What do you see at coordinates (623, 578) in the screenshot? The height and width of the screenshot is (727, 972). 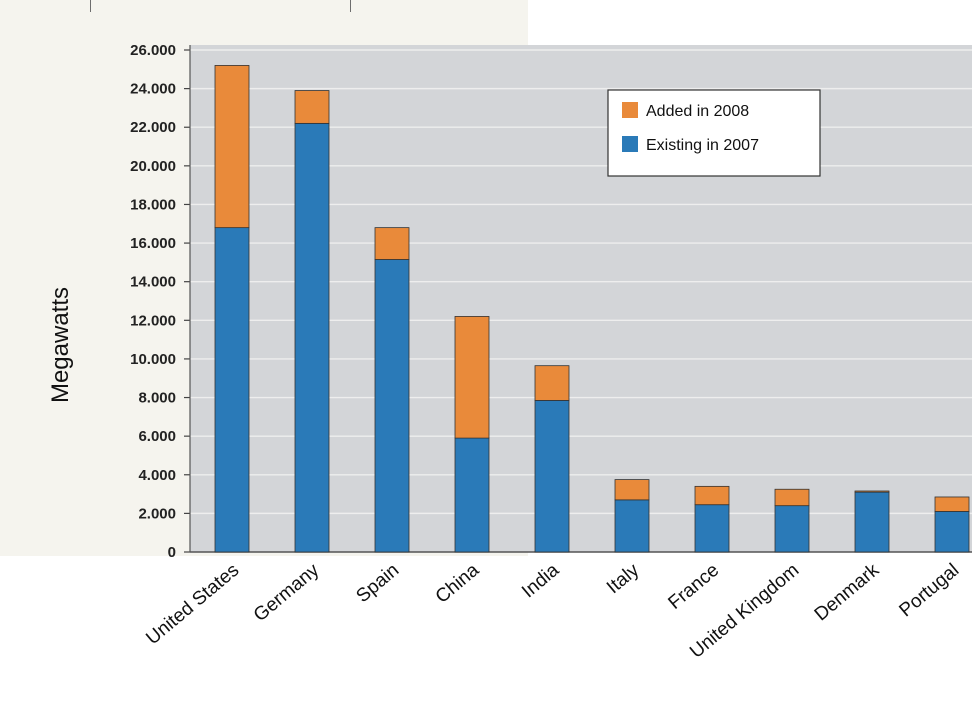 I see `x-category-label: Italy` at bounding box center [623, 578].